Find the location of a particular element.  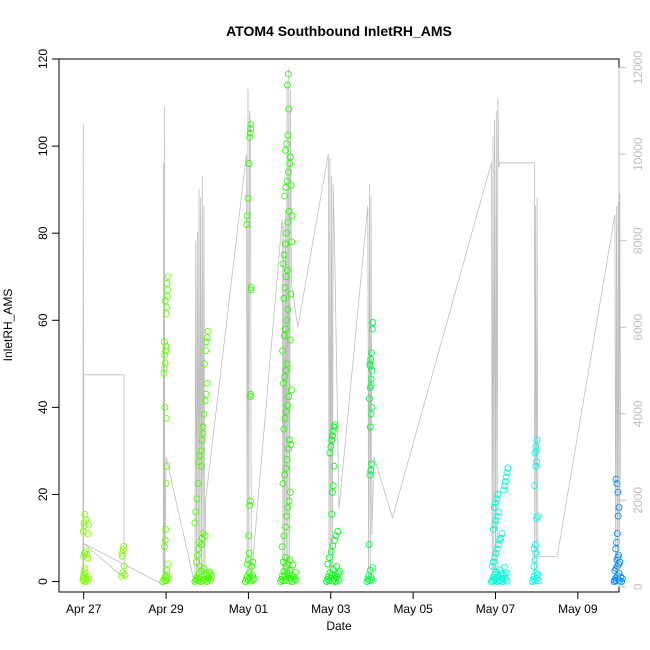

x-tick-label: May 05 is located at coordinates (413, 609).